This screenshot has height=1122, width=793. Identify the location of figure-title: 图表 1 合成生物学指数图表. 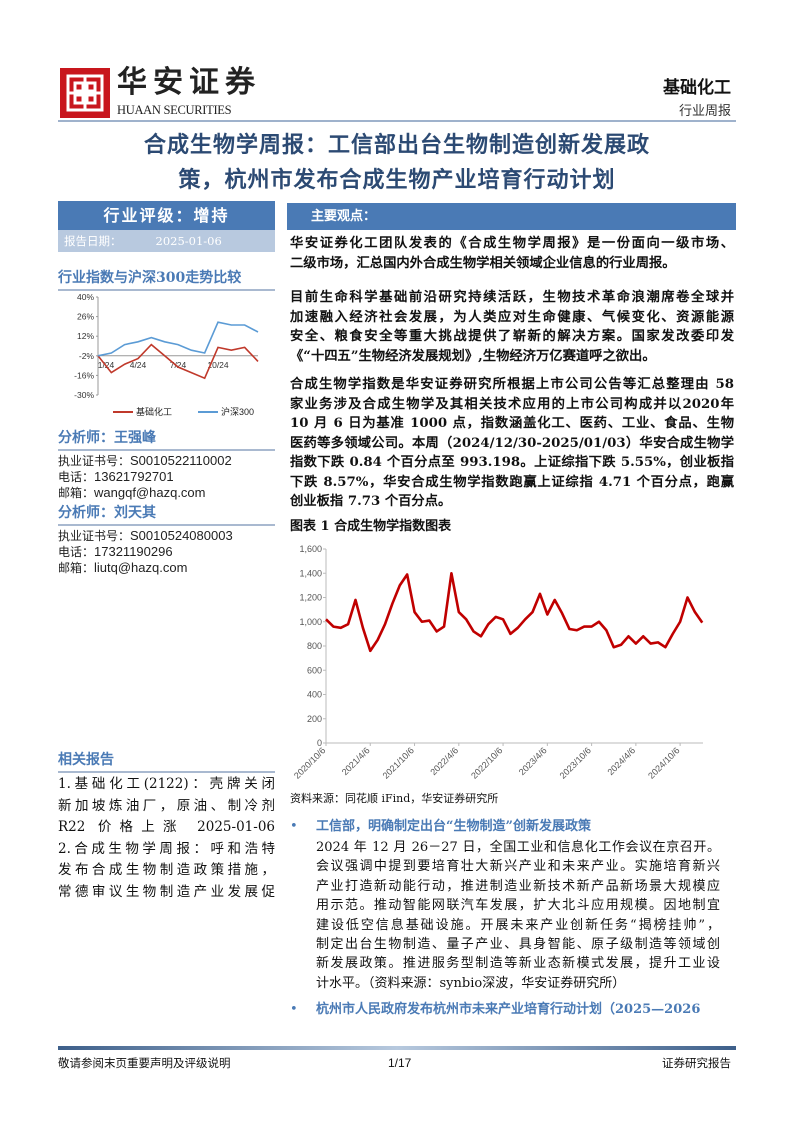
(371, 526).